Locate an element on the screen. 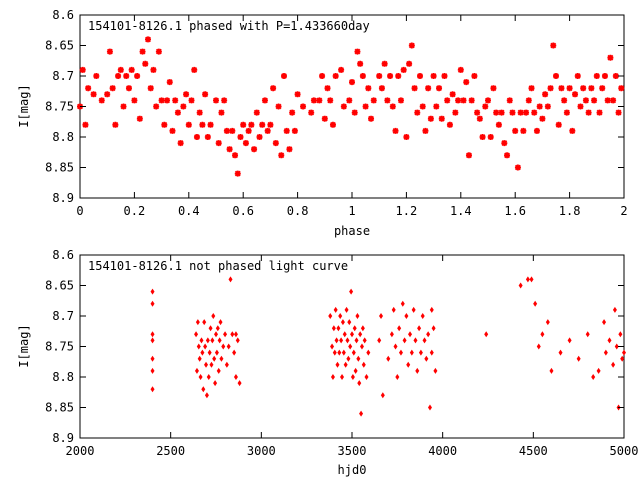 The image size is (640, 480). unphased-x-tick-label: 4500 is located at coordinates (533, 451).